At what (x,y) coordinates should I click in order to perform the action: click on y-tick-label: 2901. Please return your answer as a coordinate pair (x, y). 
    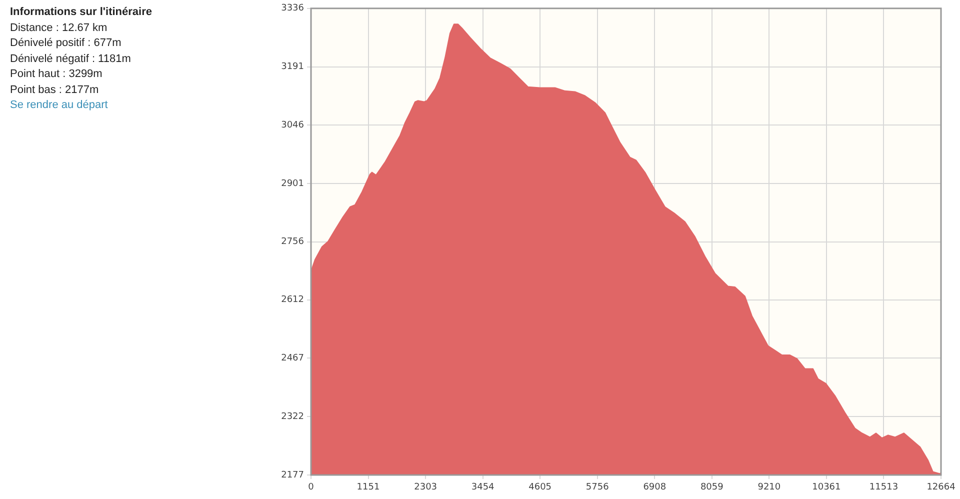
    Looking at the image, I should click on (292, 183).